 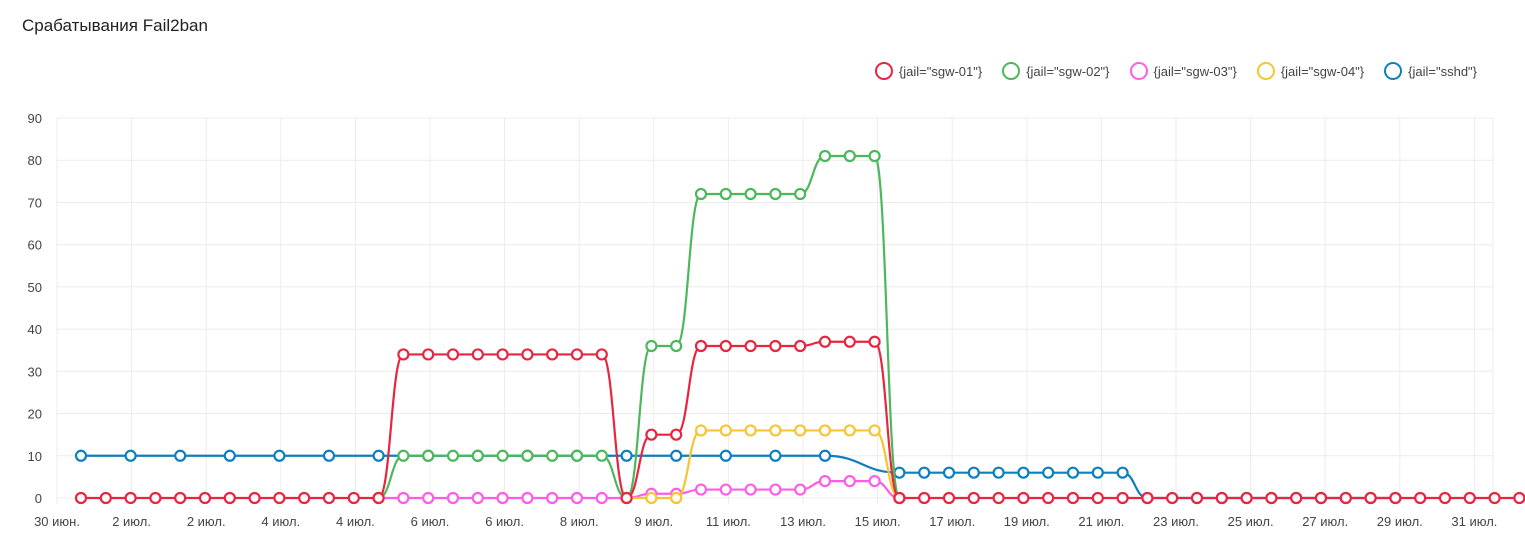 I want to click on legend-item-3: {jail="sgw-04"}, so click(x=1310, y=71).